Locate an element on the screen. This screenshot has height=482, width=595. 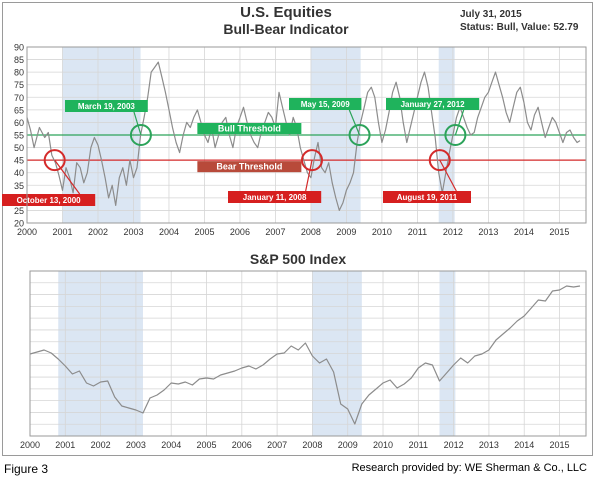
bear-threshold-label-bg is located at coordinates (249, 167).